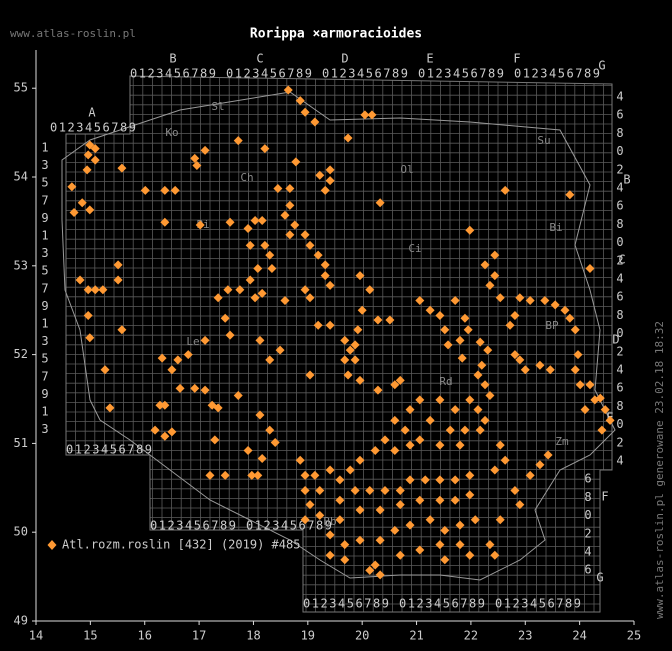  Describe the element at coordinates (44, 288) in the screenshot. I see `atpol-row-digit: 7` at that location.